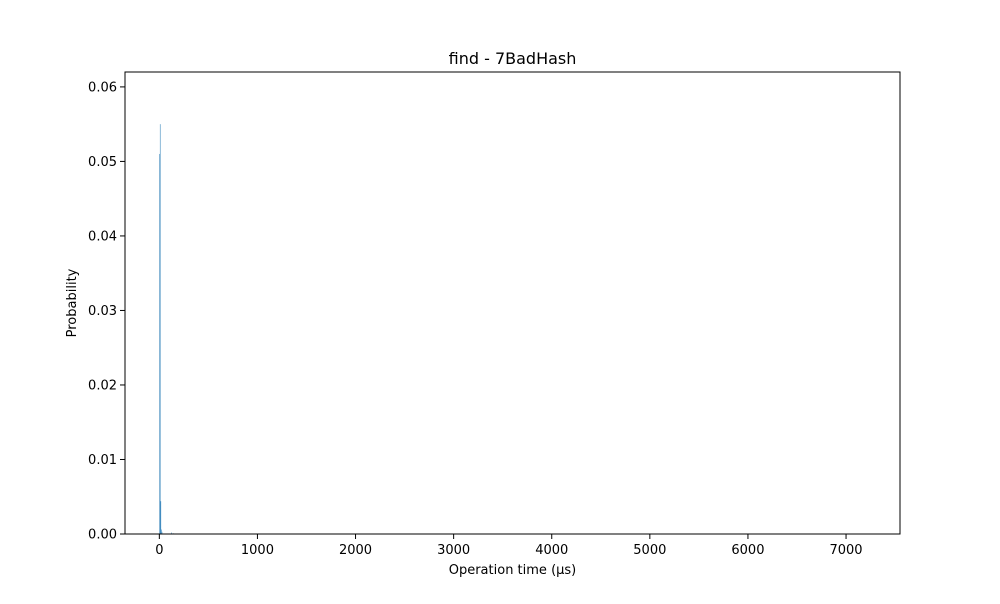 The height and width of the screenshot is (604, 1000). Describe the element at coordinates (649, 550) in the screenshot. I see `x-tick-label: 5000` at that location.